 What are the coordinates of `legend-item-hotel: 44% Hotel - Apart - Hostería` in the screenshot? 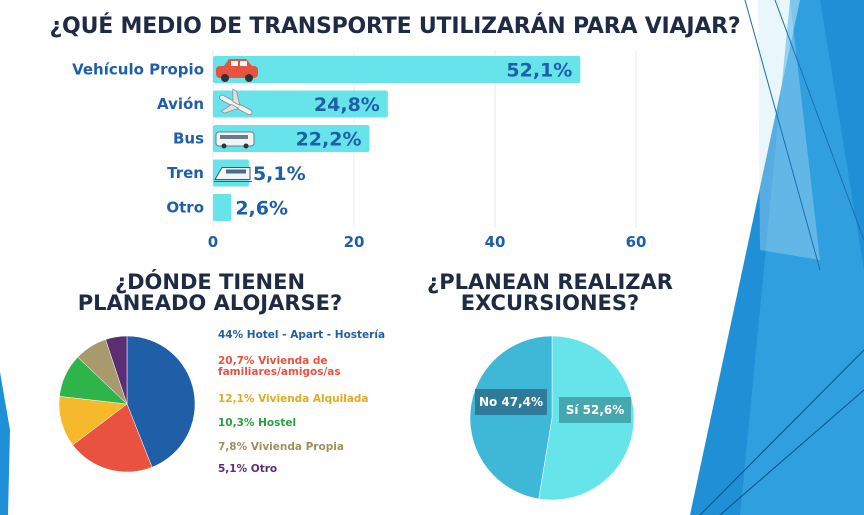 It's located at (302, 335).